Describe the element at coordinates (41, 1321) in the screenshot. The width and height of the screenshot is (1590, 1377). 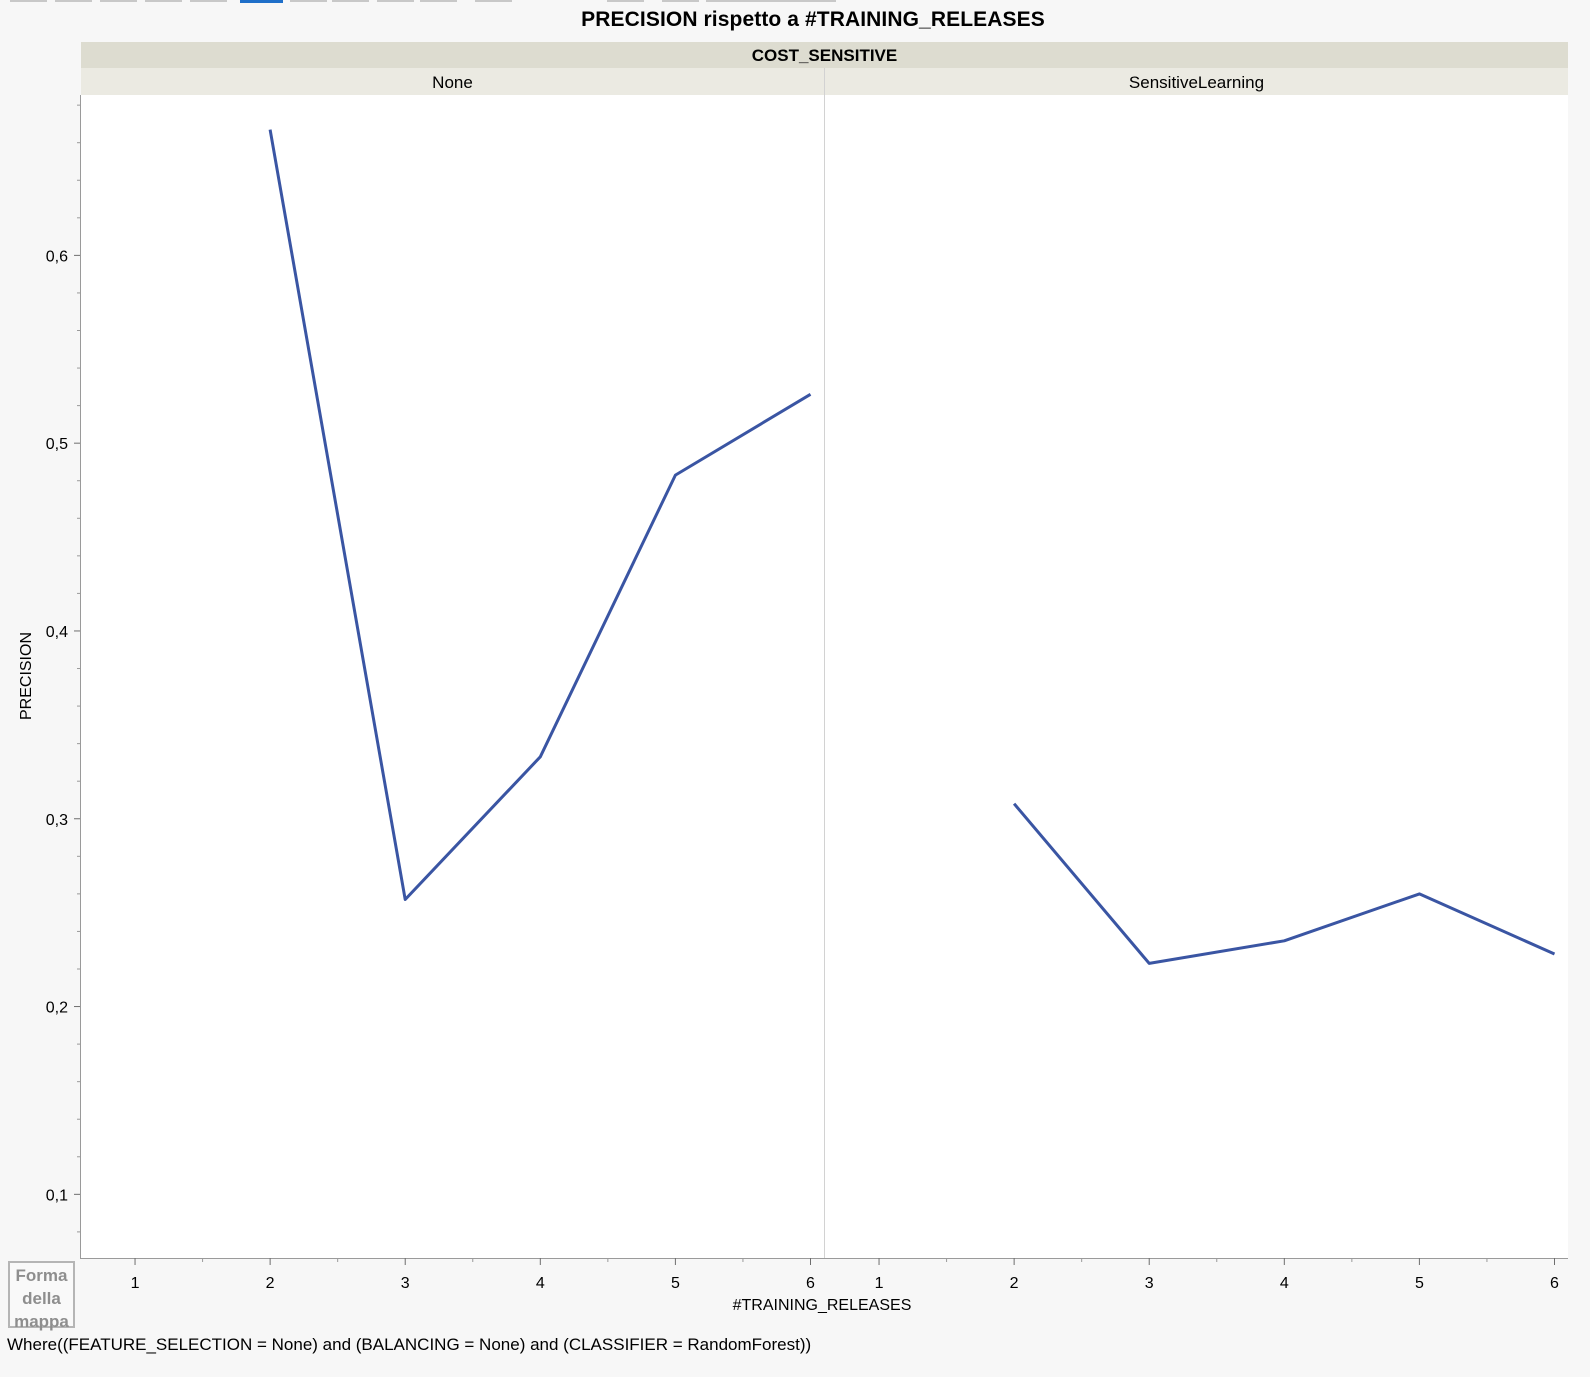
I see `legend-box-line: mappa` at that location.